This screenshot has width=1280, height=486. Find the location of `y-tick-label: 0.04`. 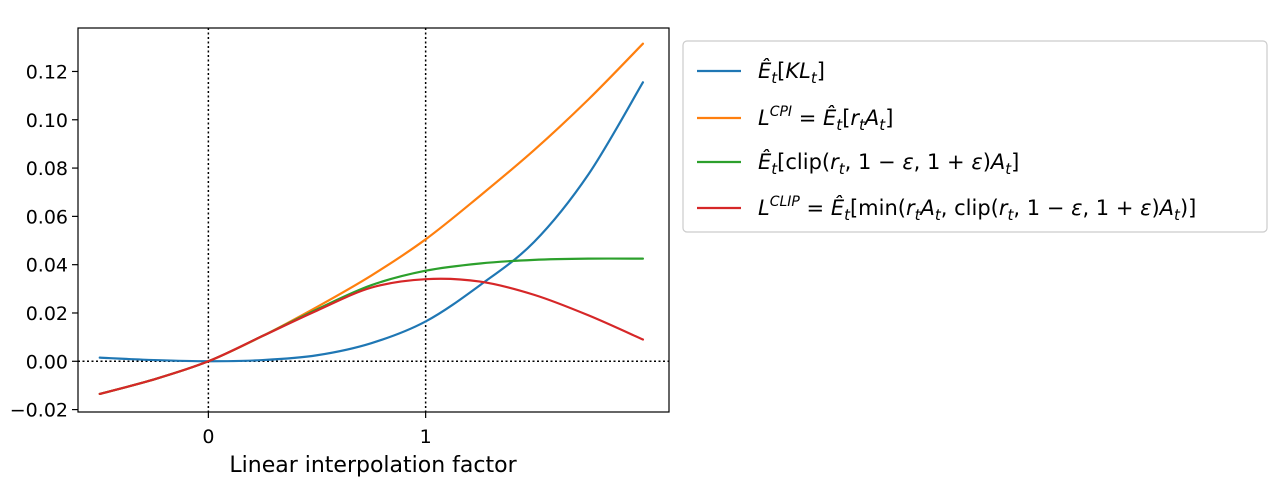

y-tick-label: 0.04 is located at coordinates (47, 266).